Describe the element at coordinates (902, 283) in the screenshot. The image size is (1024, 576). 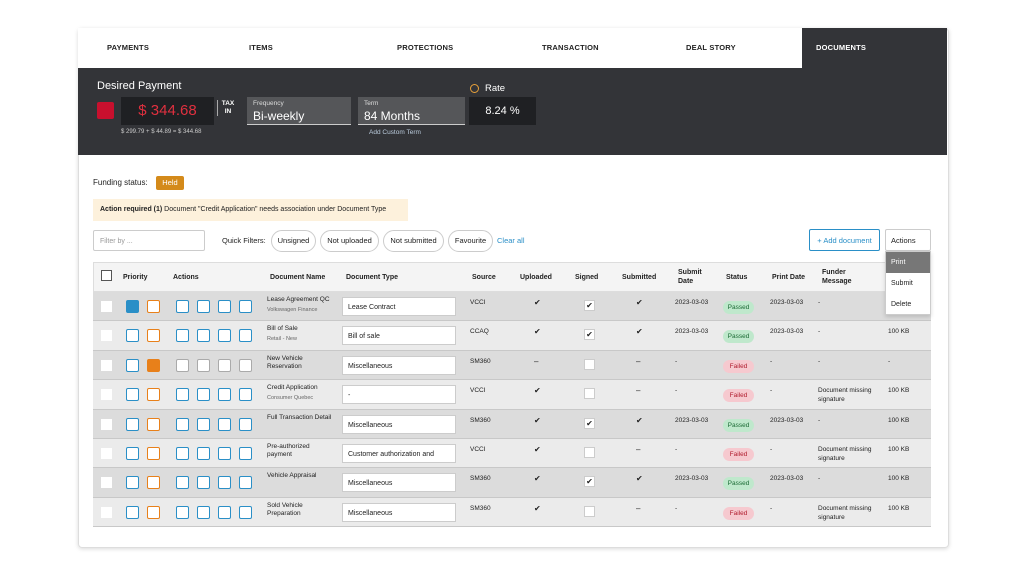
I see `menu-item: Submit` at that location.